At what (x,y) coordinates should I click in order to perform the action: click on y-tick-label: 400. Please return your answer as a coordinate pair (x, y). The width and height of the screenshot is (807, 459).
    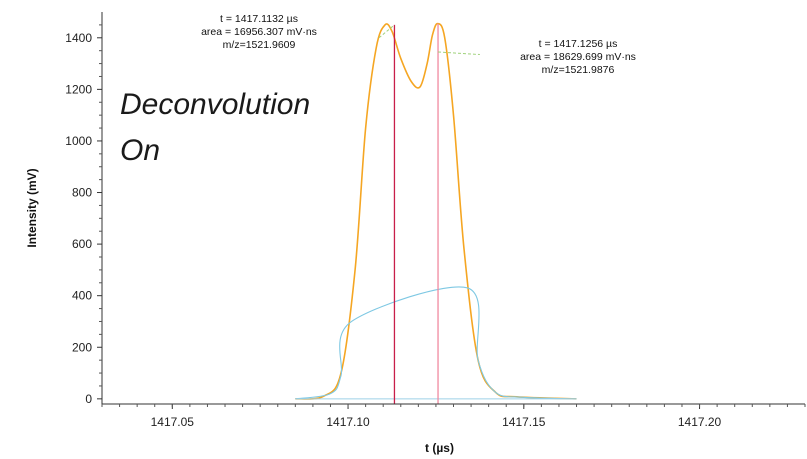
    Looking at the image, I should click on (82, 296).